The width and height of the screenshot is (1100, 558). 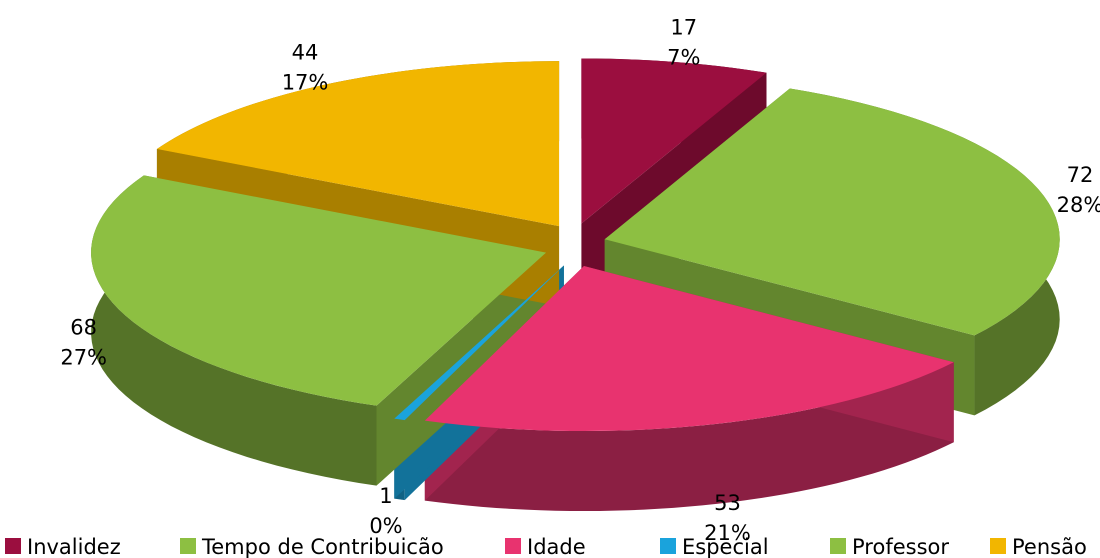 I want to click on percent-label: 7%, so click(x=683, y=57).